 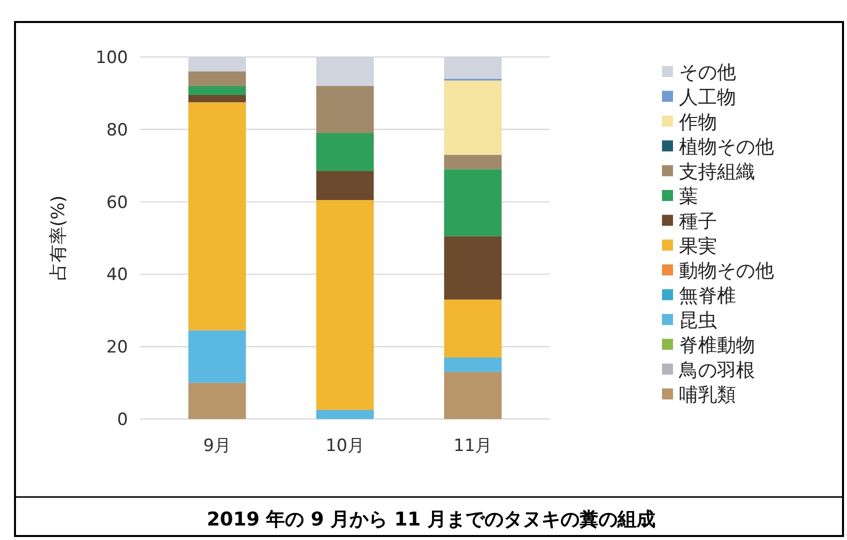 What do you see at coordinates (707, 73) in the screenshot?
I see `legend-label: その他` at bounding box center [707, 73].